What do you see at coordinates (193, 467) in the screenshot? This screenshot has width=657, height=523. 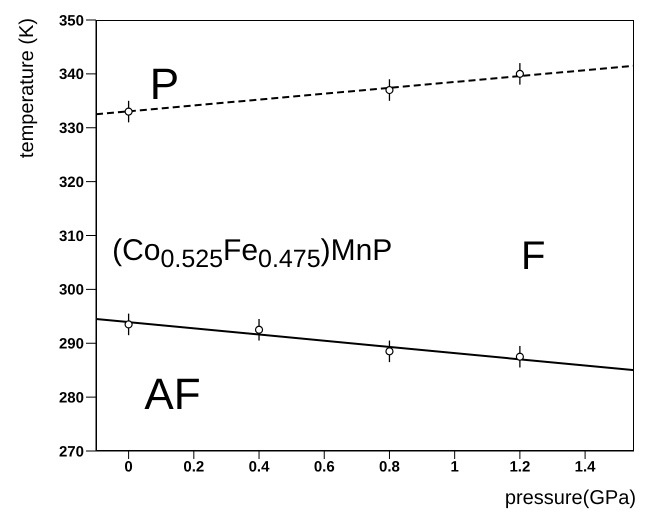 I see `x-tick-label: 0.2` at bounding box center [193, 467].